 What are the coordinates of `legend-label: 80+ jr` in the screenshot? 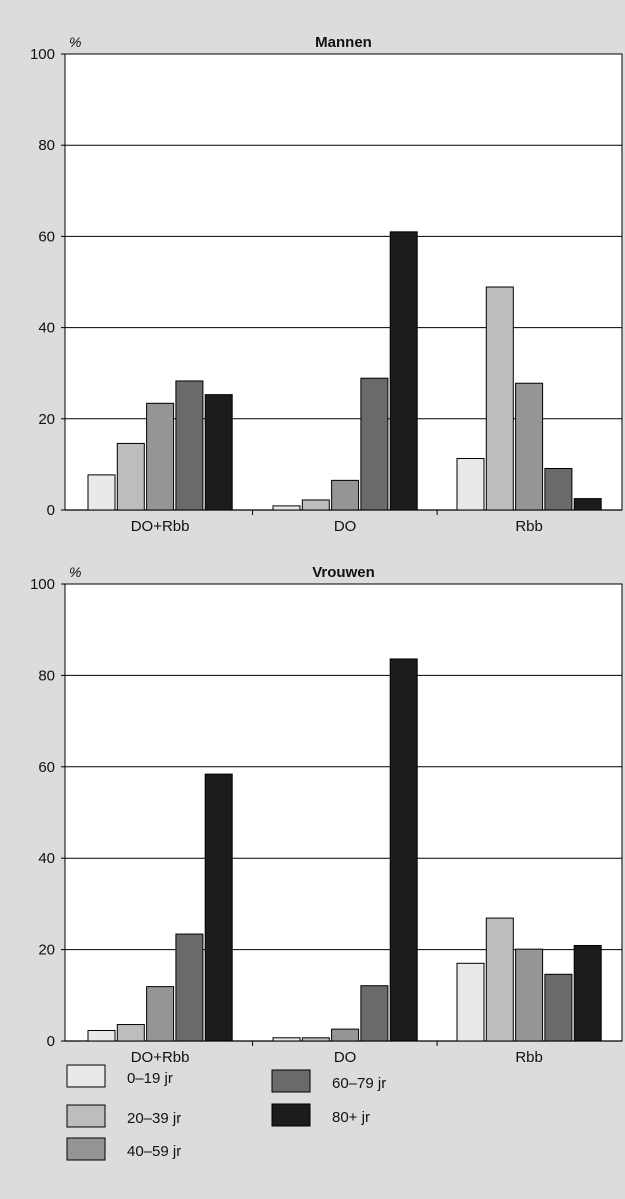 It's located at (351, 1117).